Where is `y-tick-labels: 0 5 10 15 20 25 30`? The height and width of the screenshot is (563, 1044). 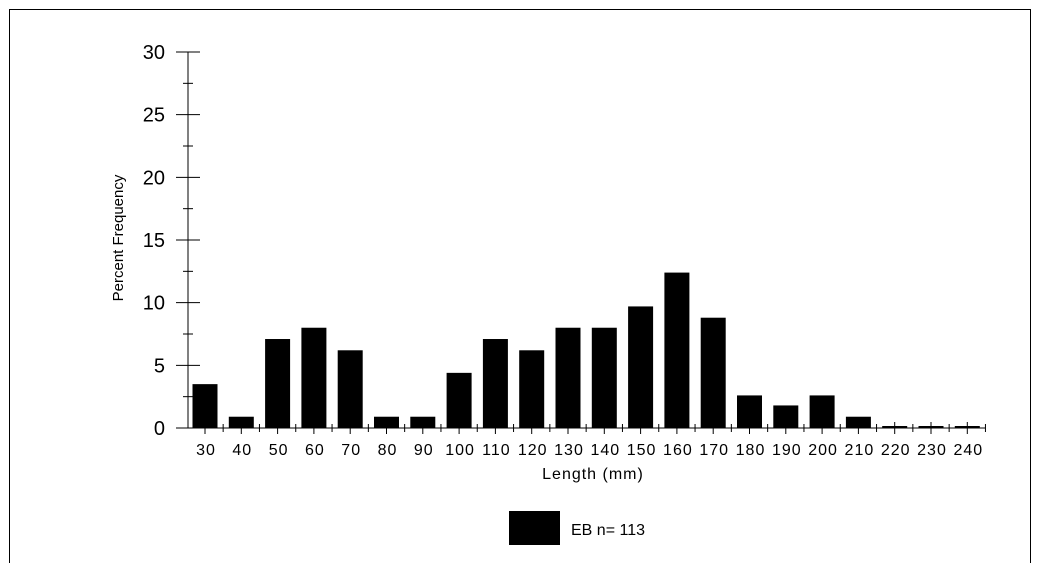
y-tick-labels: 0 5 10 15 20 25 30 is located at coordinates (154, 241).